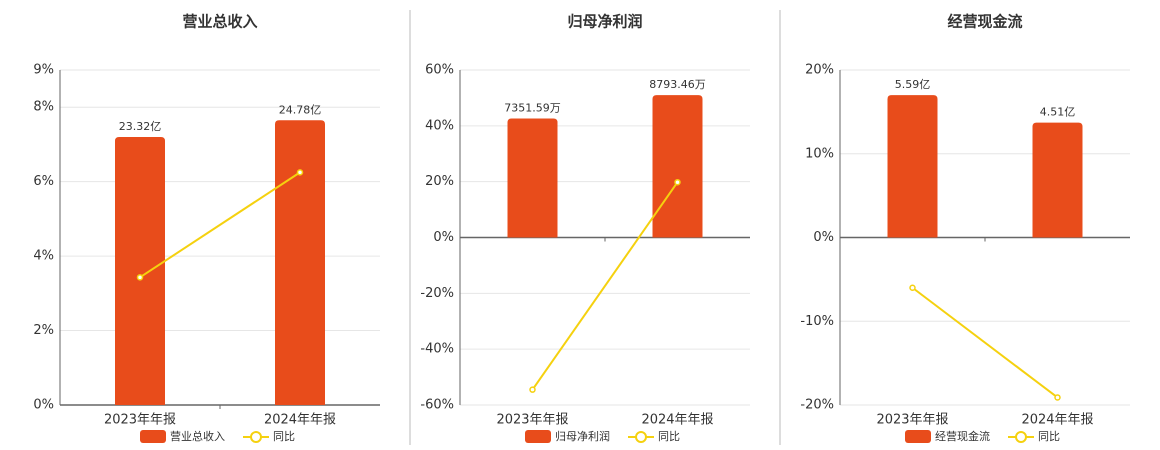 The height and width of the screenshot is (450, 1160). What do you see at coordinates (437, 405) in the screenshot?
I see `y-tick-label: -60%` at bounding box center [437, 405].